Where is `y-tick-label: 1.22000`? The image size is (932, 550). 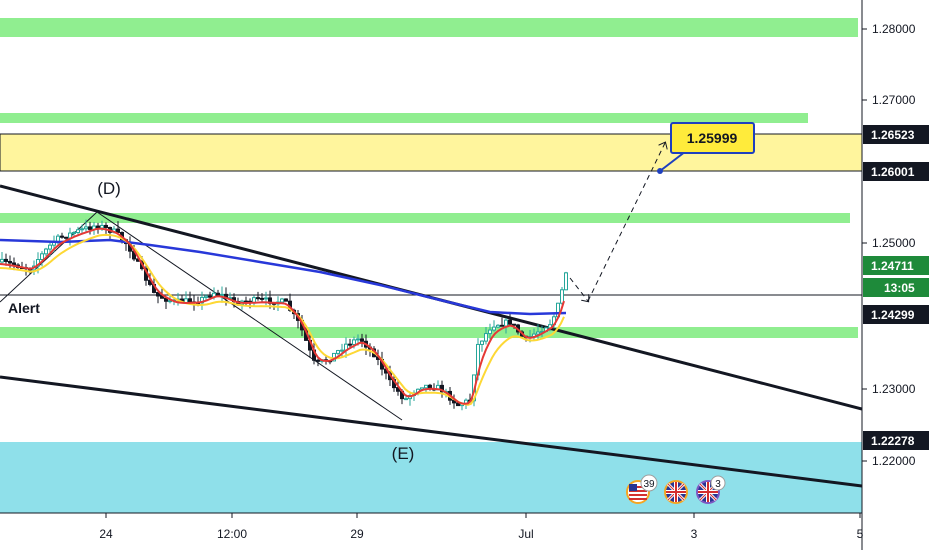 y-tick-label: 1.22000 is located at coordinates (894, 461).